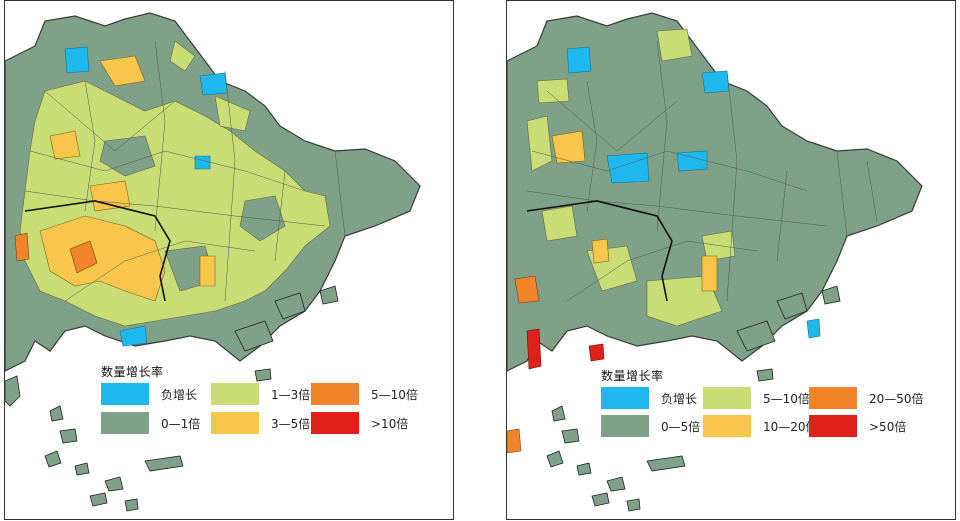 The height and width of the screenshot is (521, 960). I want to click on legend-label: >50倍, so click(888, 426).